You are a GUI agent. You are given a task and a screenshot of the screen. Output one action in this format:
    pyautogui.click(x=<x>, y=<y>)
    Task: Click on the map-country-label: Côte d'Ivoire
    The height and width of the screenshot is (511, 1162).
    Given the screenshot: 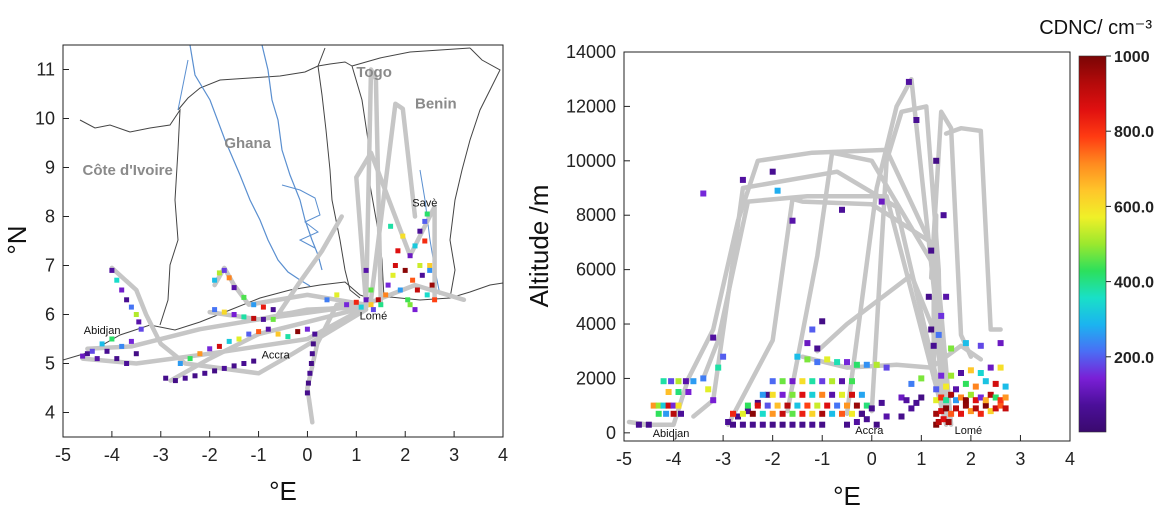 What is the action you would take?
    pyautogui.click(x=128, y=170)
    